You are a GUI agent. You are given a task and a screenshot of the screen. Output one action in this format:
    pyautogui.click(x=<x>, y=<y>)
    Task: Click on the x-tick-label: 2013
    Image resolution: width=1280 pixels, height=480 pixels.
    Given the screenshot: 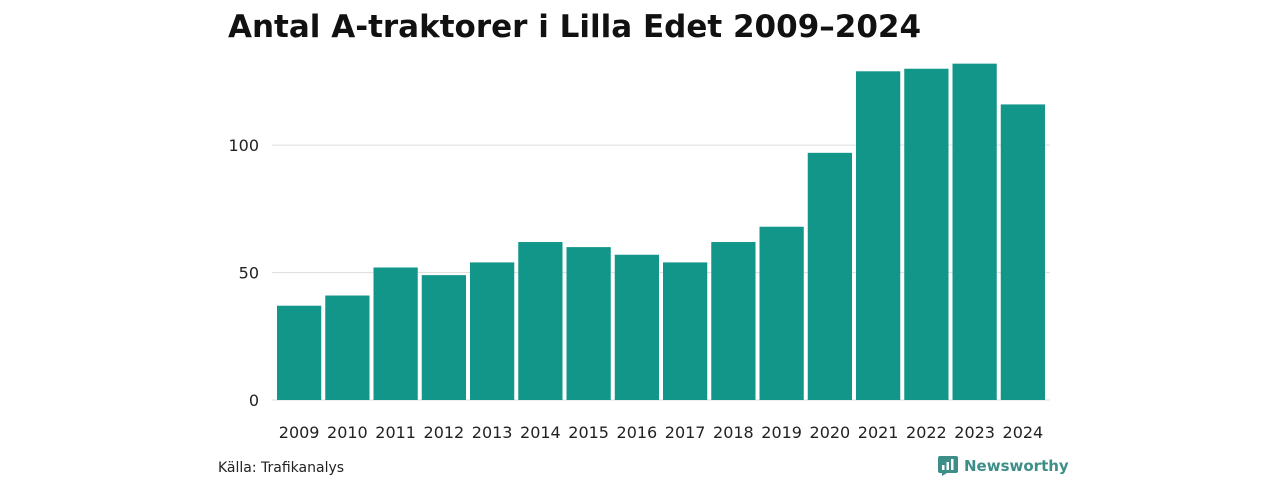 What is the action you would take?
    pyautogui.click(x=492, y=432)
    